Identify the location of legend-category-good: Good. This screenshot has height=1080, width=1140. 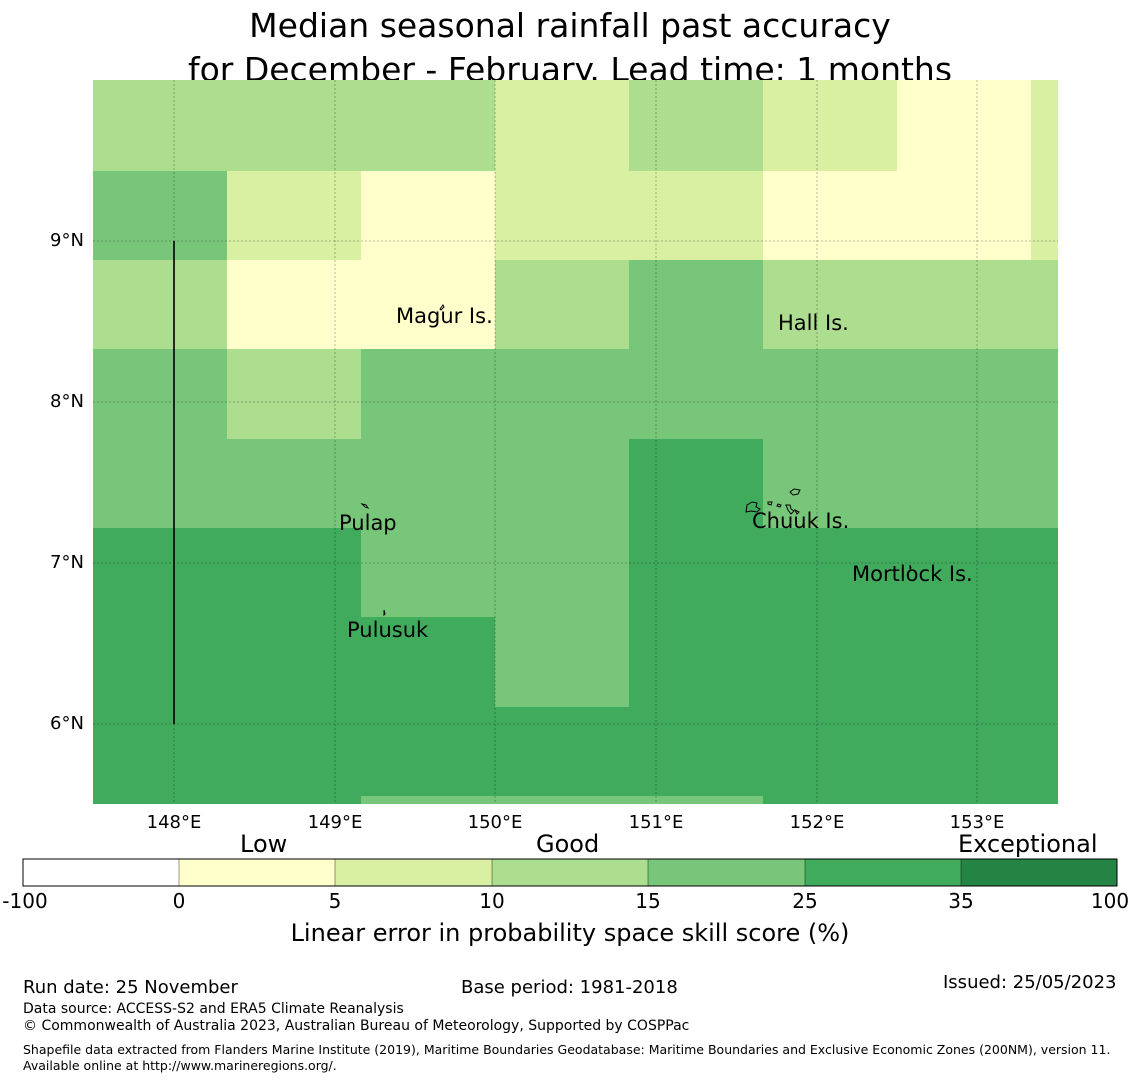
(568, 844).